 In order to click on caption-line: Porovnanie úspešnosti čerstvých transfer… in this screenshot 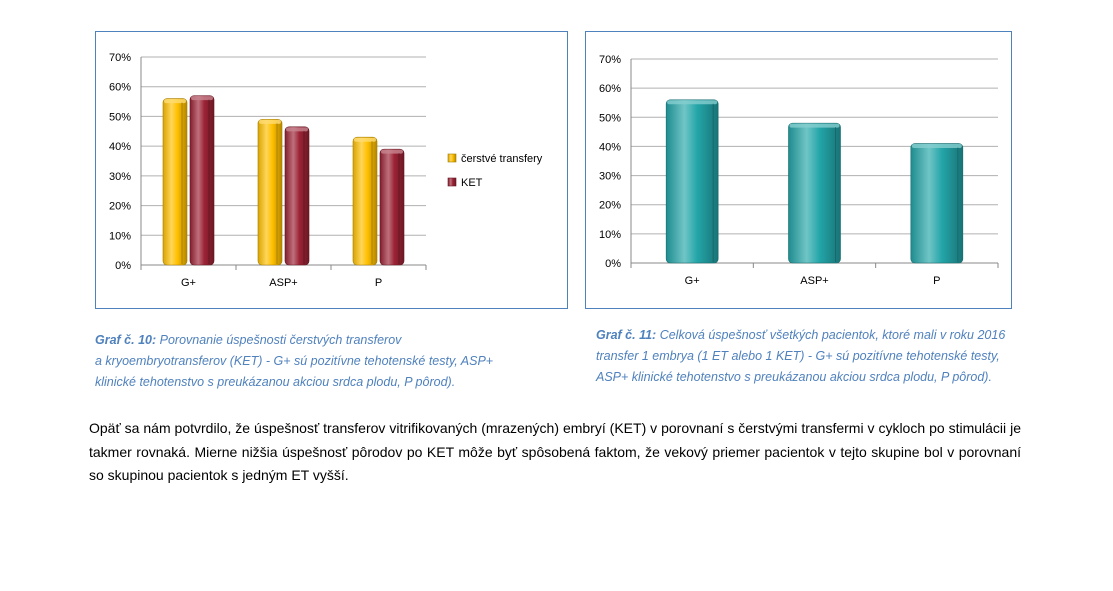, I will do `click(280, 340)`.